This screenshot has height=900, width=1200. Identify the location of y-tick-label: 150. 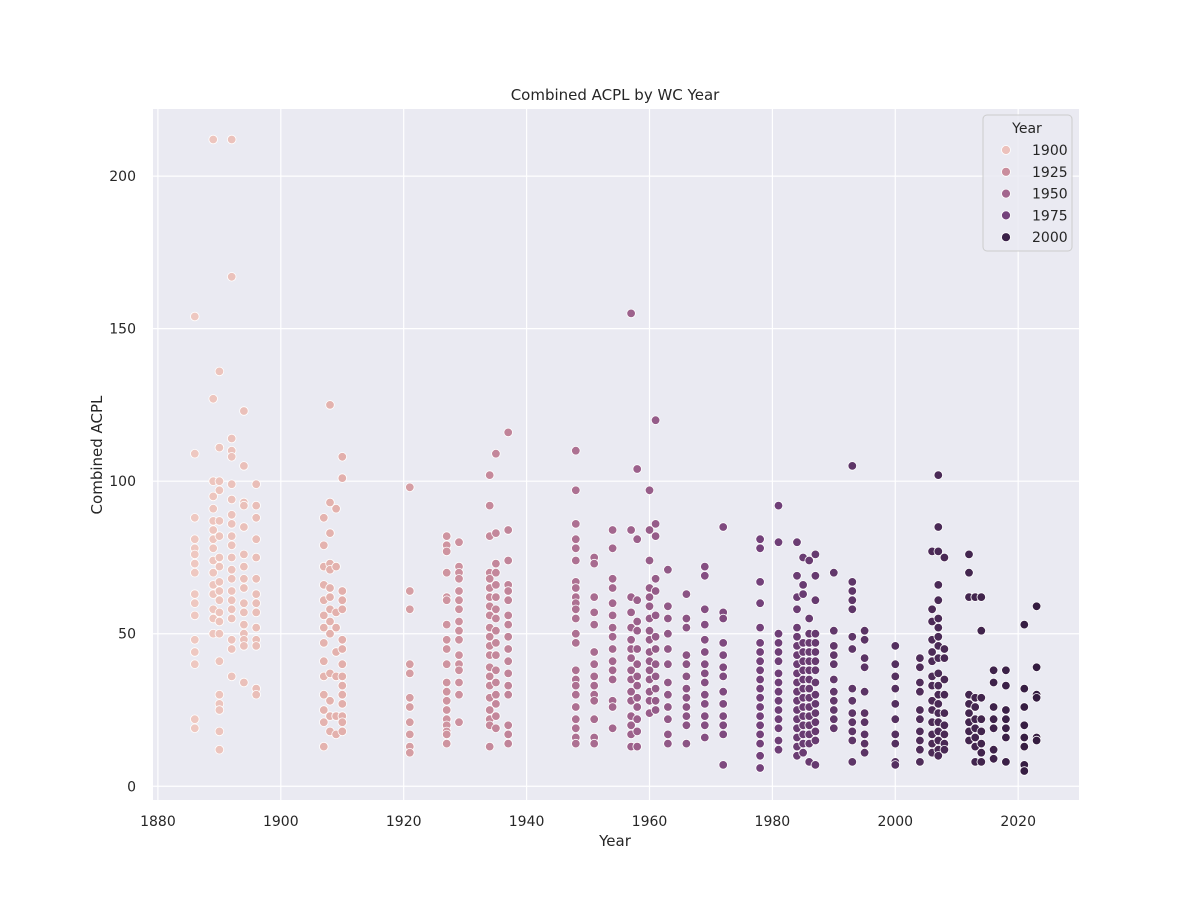
(122, 330).